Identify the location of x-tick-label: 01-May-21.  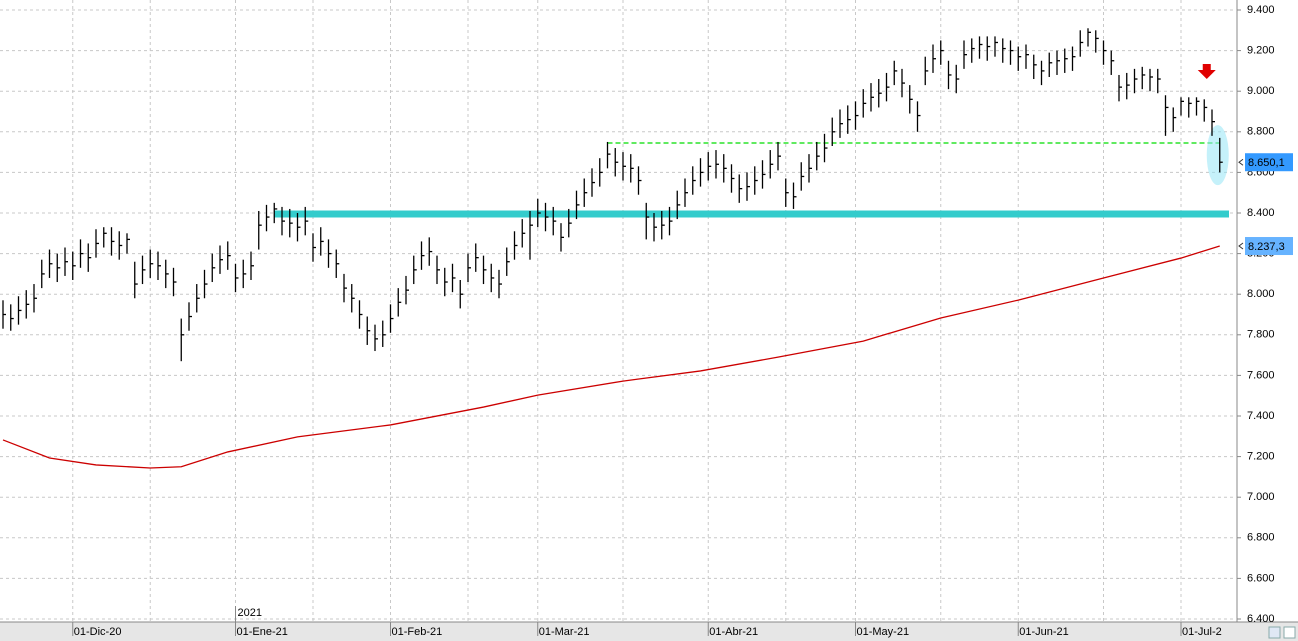
(883, 632).